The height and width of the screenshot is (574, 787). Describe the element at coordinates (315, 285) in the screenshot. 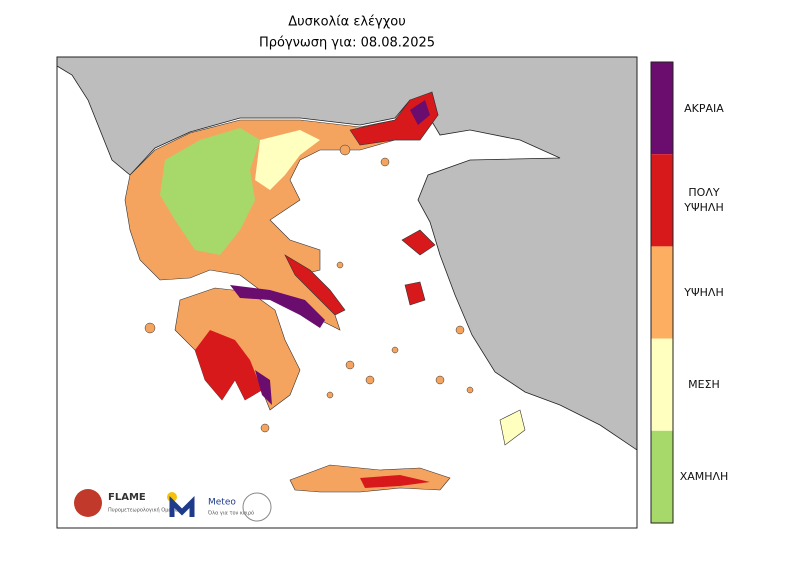

I see `evia` at that location.